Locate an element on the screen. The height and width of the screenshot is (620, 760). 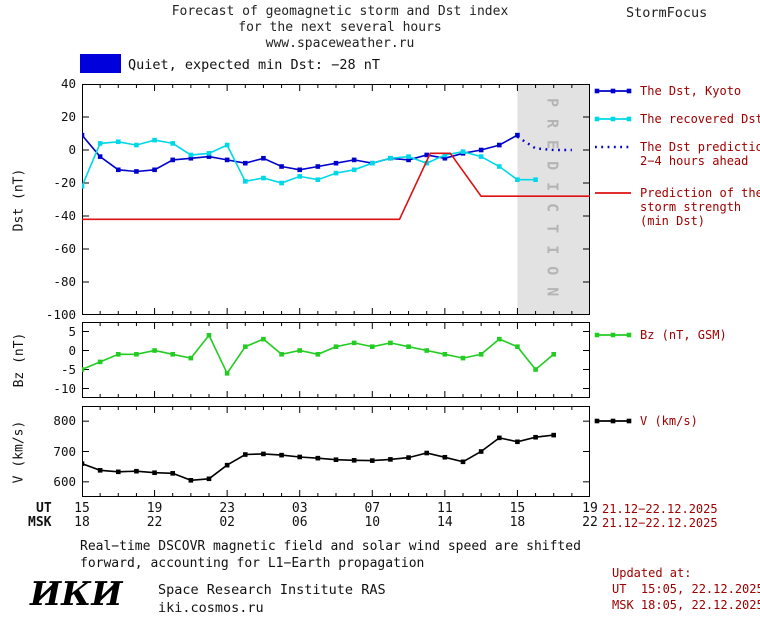
y-tick-label: -80 is located at coordinates (64, 281).